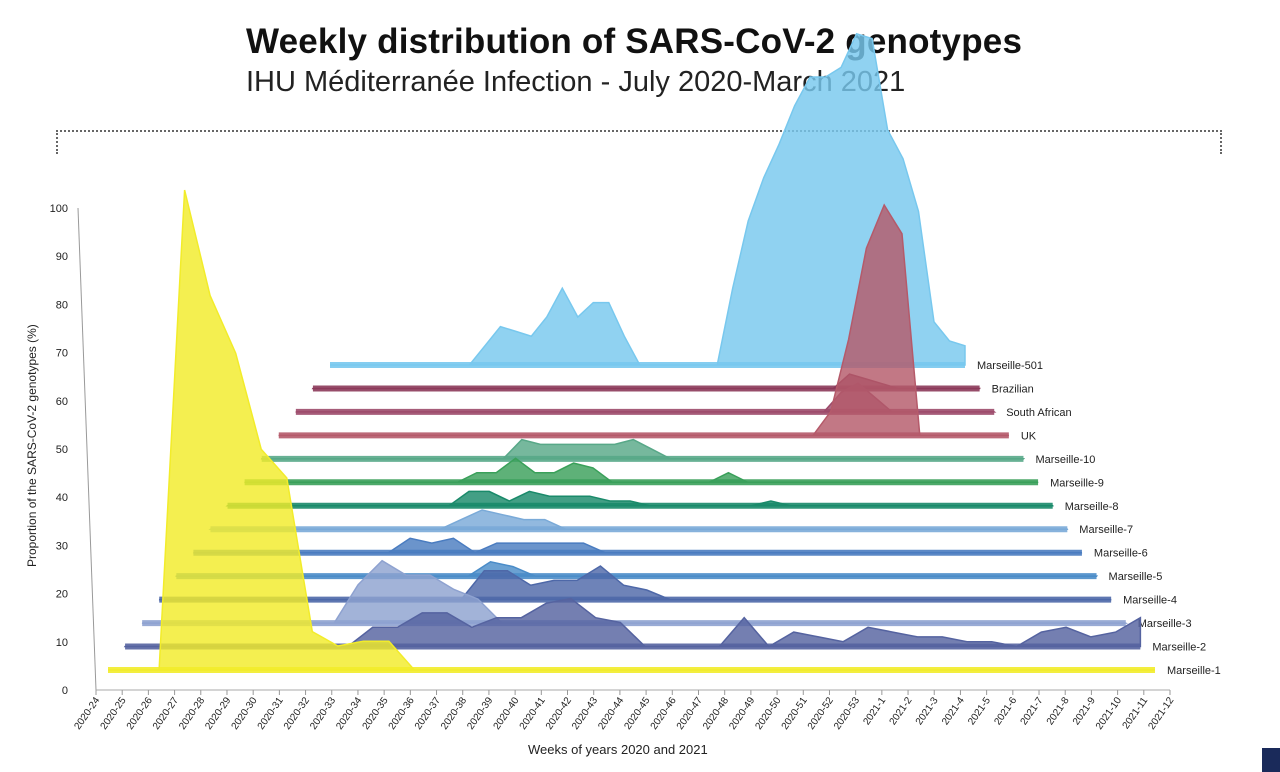 This screenshot has height=772, width=1280. I want to click on series-label: Marseille-1, so click(1194, 671).